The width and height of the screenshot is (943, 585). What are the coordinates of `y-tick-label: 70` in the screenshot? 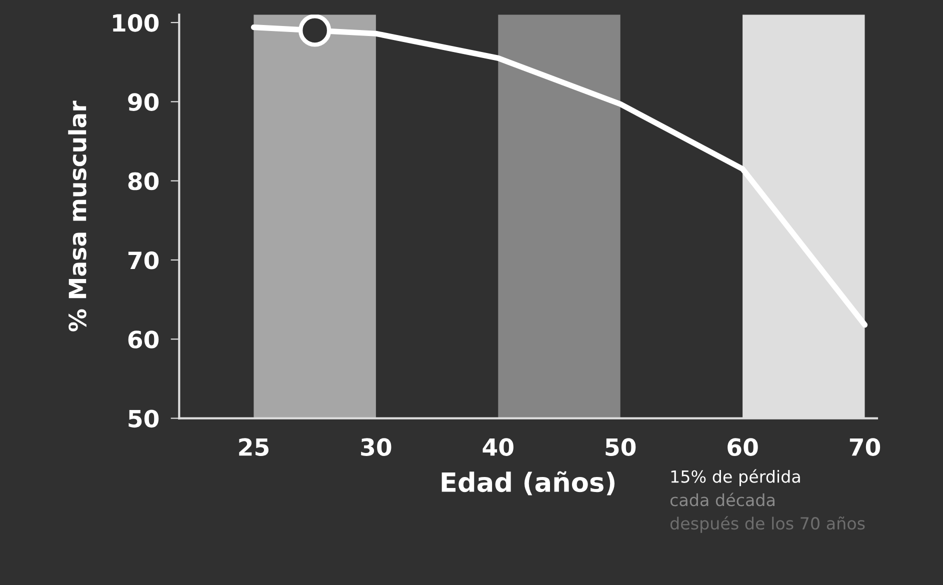 It's located at (143, 260).